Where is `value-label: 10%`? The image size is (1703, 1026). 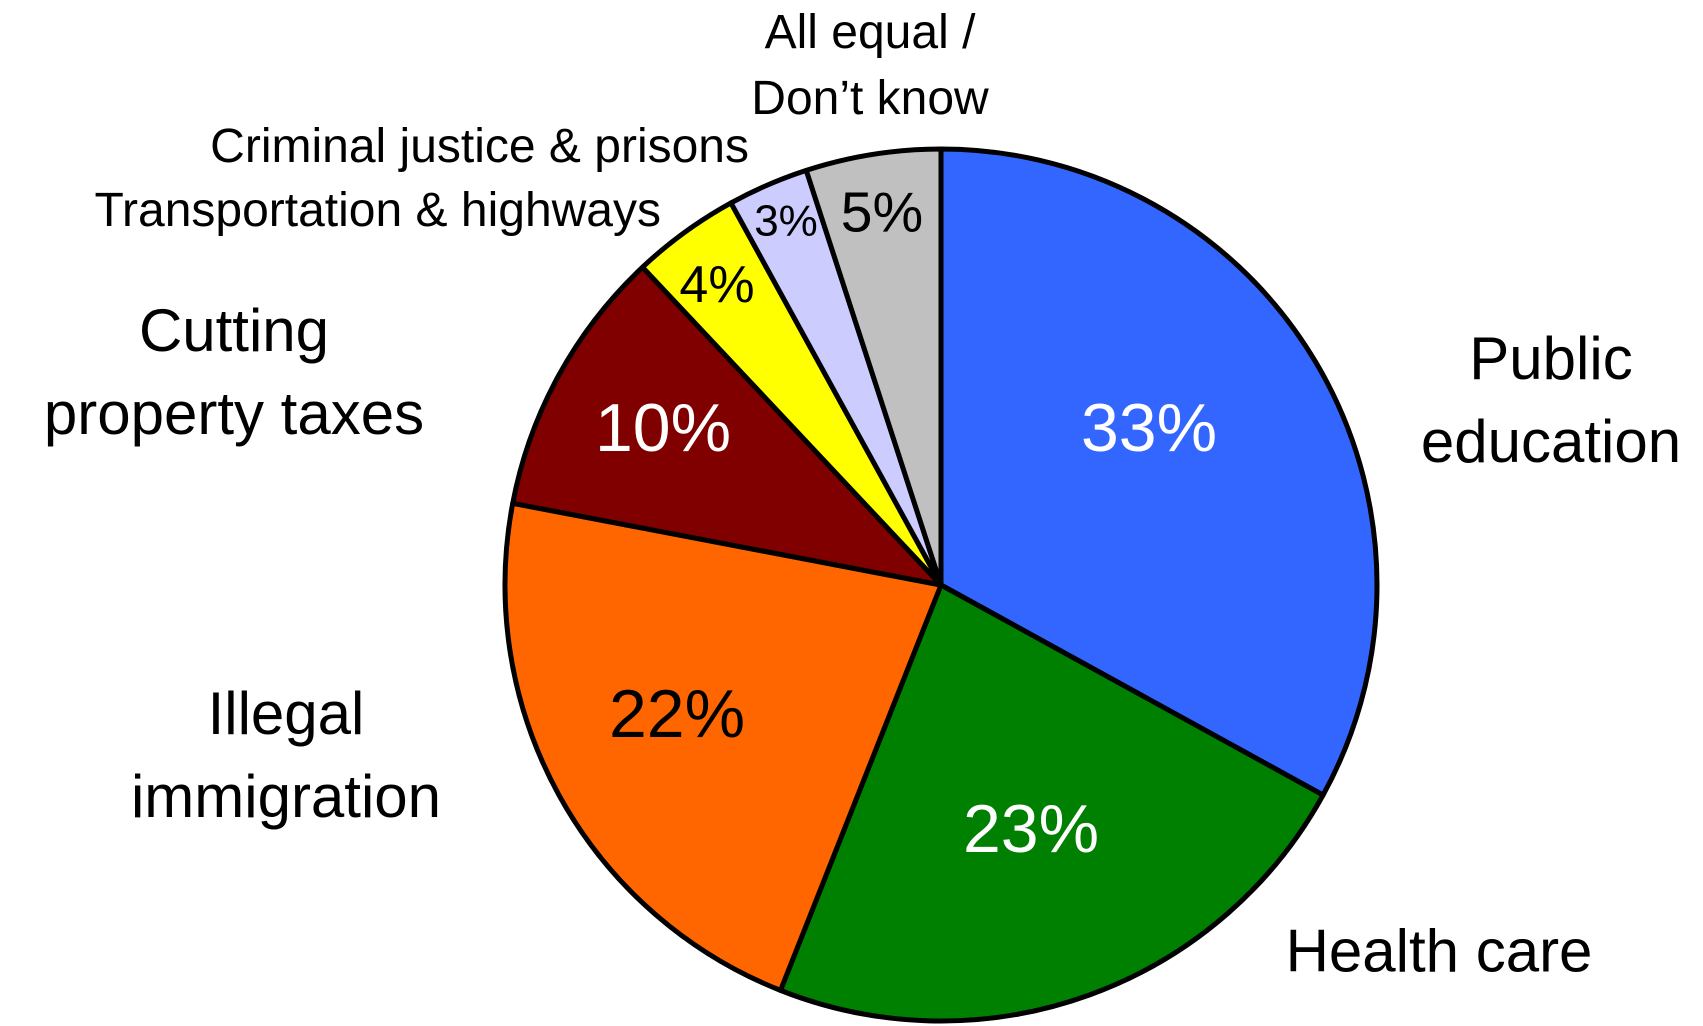
value-label: 10% is located at coordinates (663, 428).